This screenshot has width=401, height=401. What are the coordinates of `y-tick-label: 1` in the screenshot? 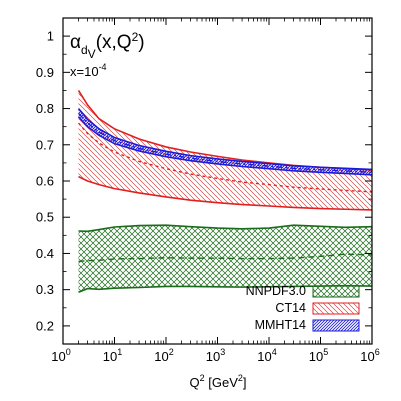 It's located at (50, 36).